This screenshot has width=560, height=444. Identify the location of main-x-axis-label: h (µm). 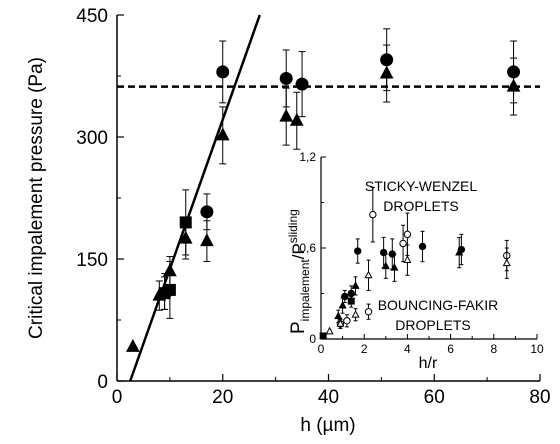
(327, 425).